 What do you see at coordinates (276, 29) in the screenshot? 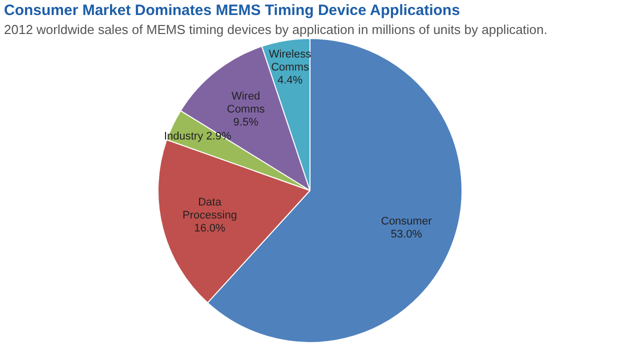
I see `chart-subtitle: 2012 worldwide sales of MEMS timing devices by application in millions of units by application.` at bounding box center [276, 29].